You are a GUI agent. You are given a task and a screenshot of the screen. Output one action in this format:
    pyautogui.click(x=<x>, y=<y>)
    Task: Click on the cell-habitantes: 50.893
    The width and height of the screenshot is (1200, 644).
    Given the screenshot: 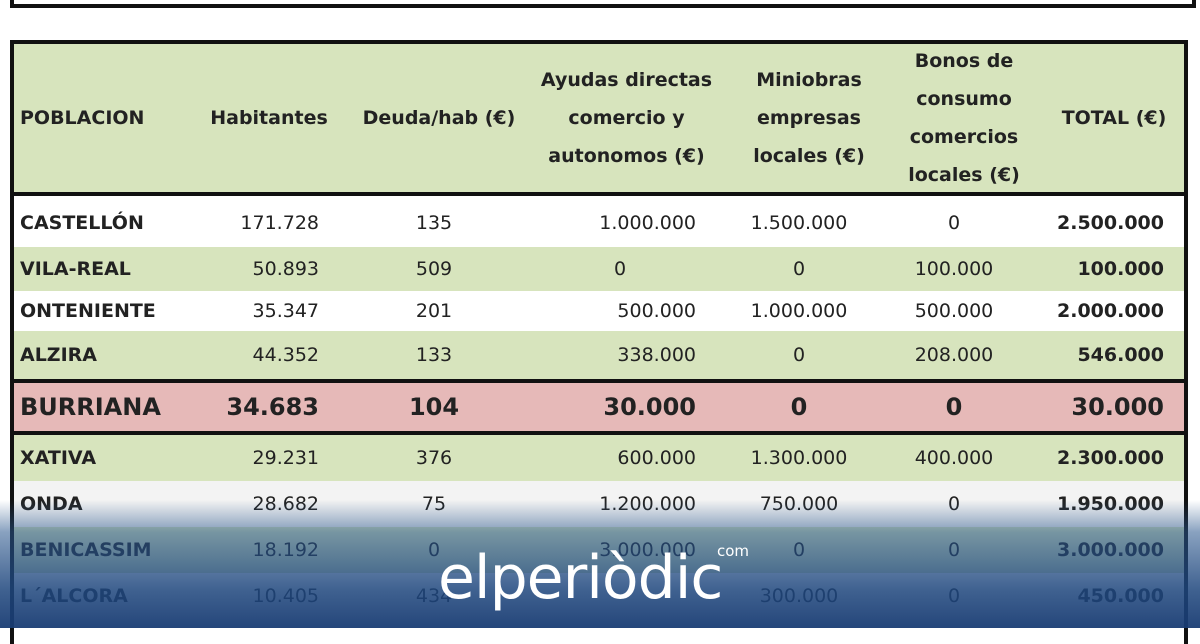 What is the action you would take?
    pyautogui.click(x=285, y=269)
    